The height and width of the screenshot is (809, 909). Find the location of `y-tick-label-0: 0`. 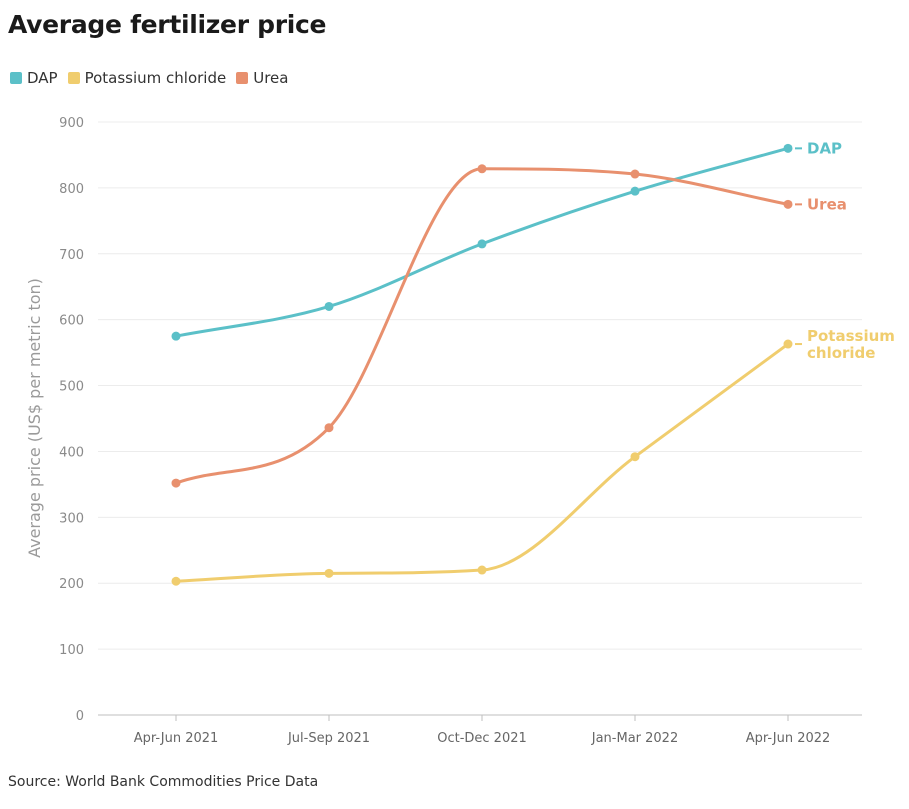

y-tick-label-0: 0 is located at coordinates (80, 716).